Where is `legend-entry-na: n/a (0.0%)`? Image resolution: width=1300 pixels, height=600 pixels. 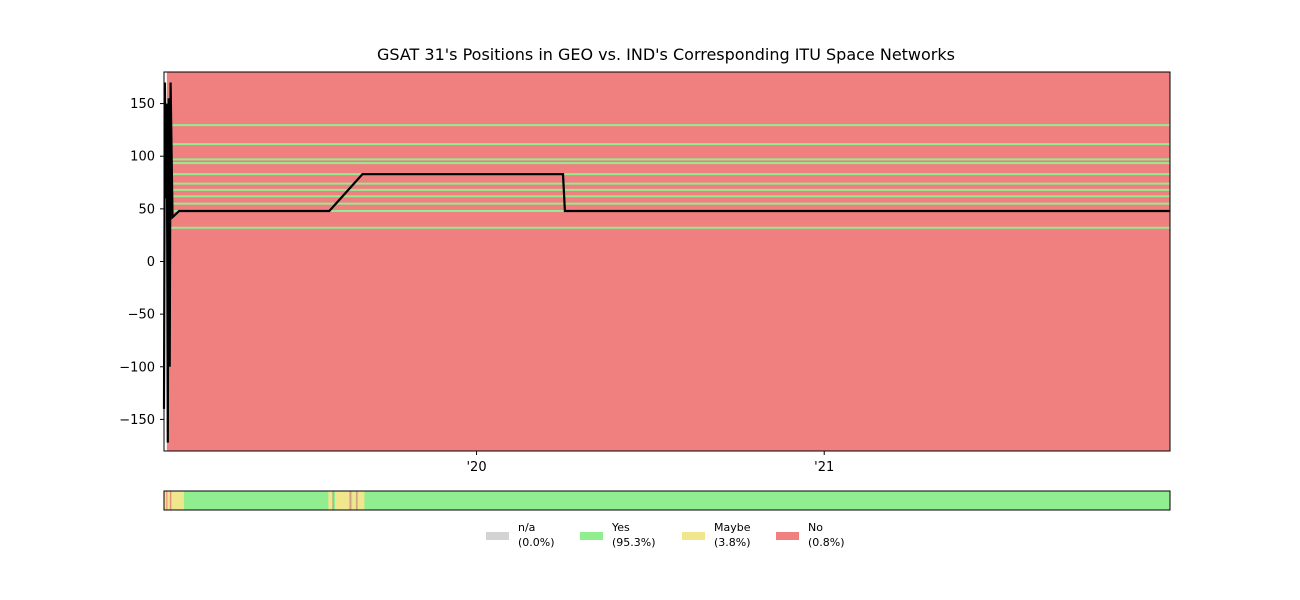
legend-entry-na: n/a (0.0%) is located at coordinates (520, 535).